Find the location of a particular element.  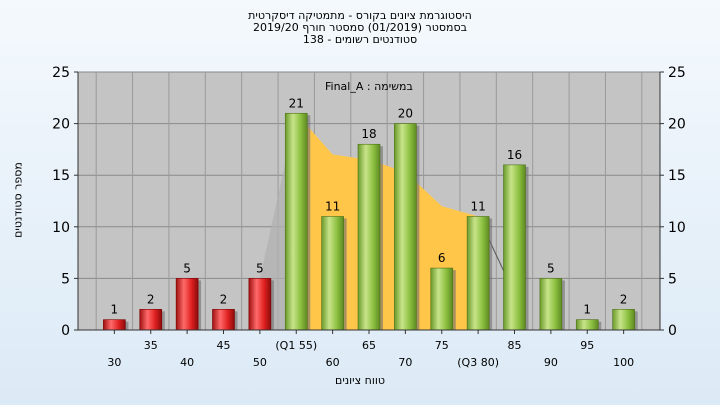

bar-value-label-10: 11 is located at coordinates (477, 206).